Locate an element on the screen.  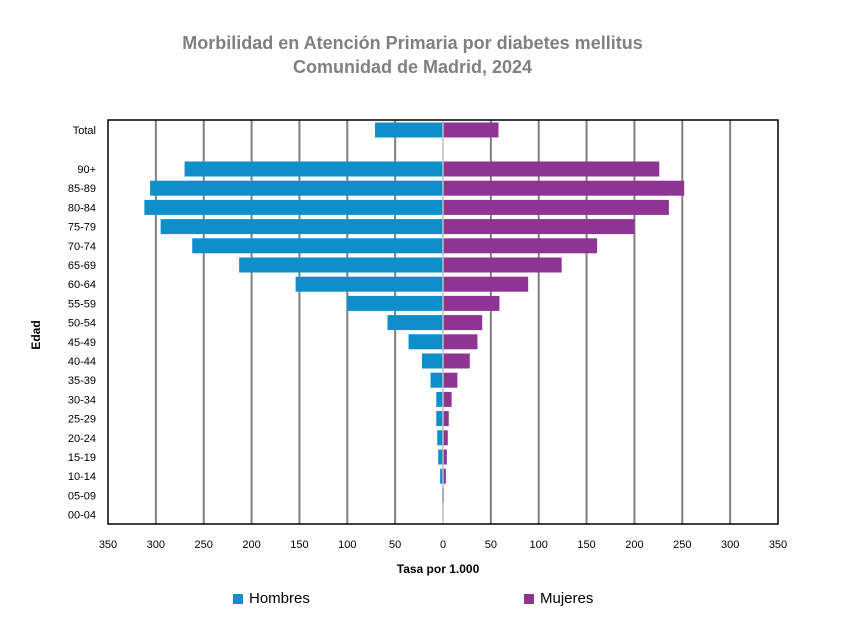
legend-item-hombres: Hombres is located at coordinates (271, 598).